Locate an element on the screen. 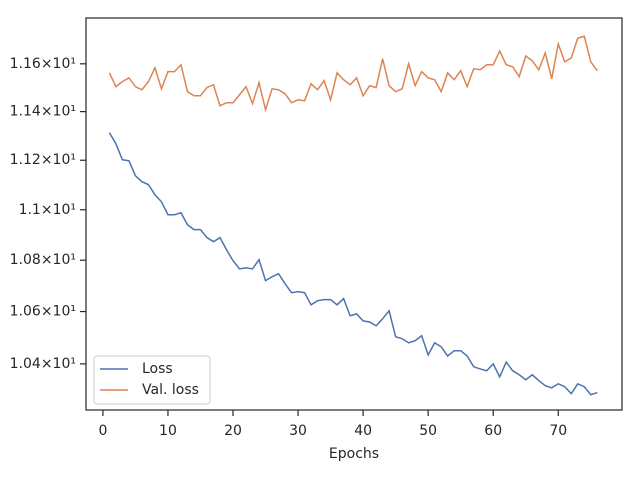 This screenshot has width=640, height=480. y-tick-label: 1.06×10¹ is located at coordinates (43, 312).